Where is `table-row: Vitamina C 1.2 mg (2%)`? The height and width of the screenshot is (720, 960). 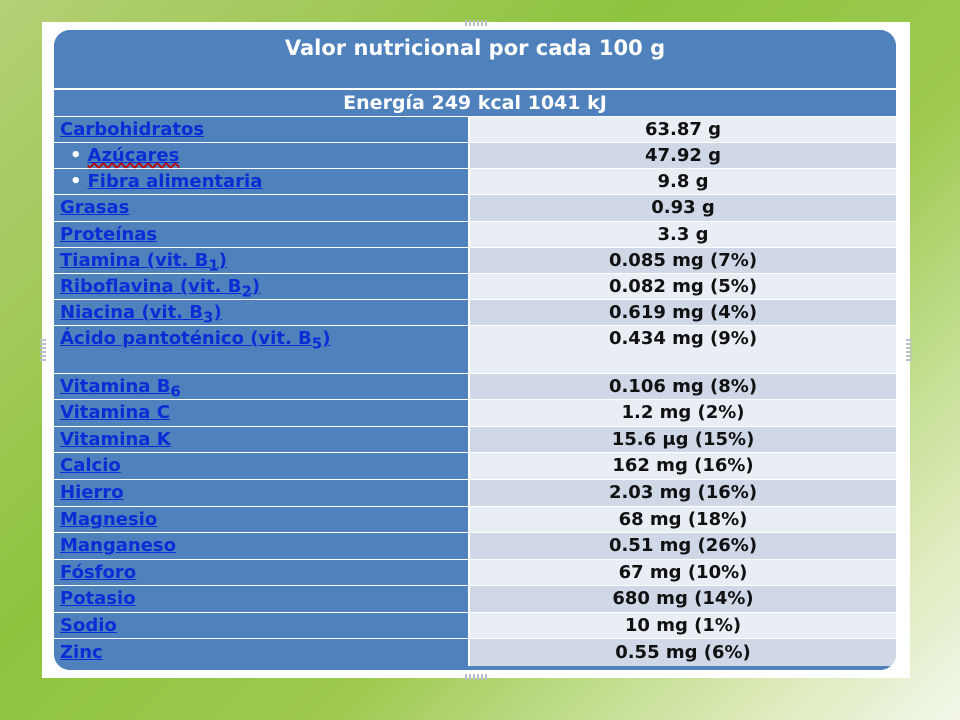
table-row: Vitamina C 1.2 mg (2%) is located at coordinates (475, 412).